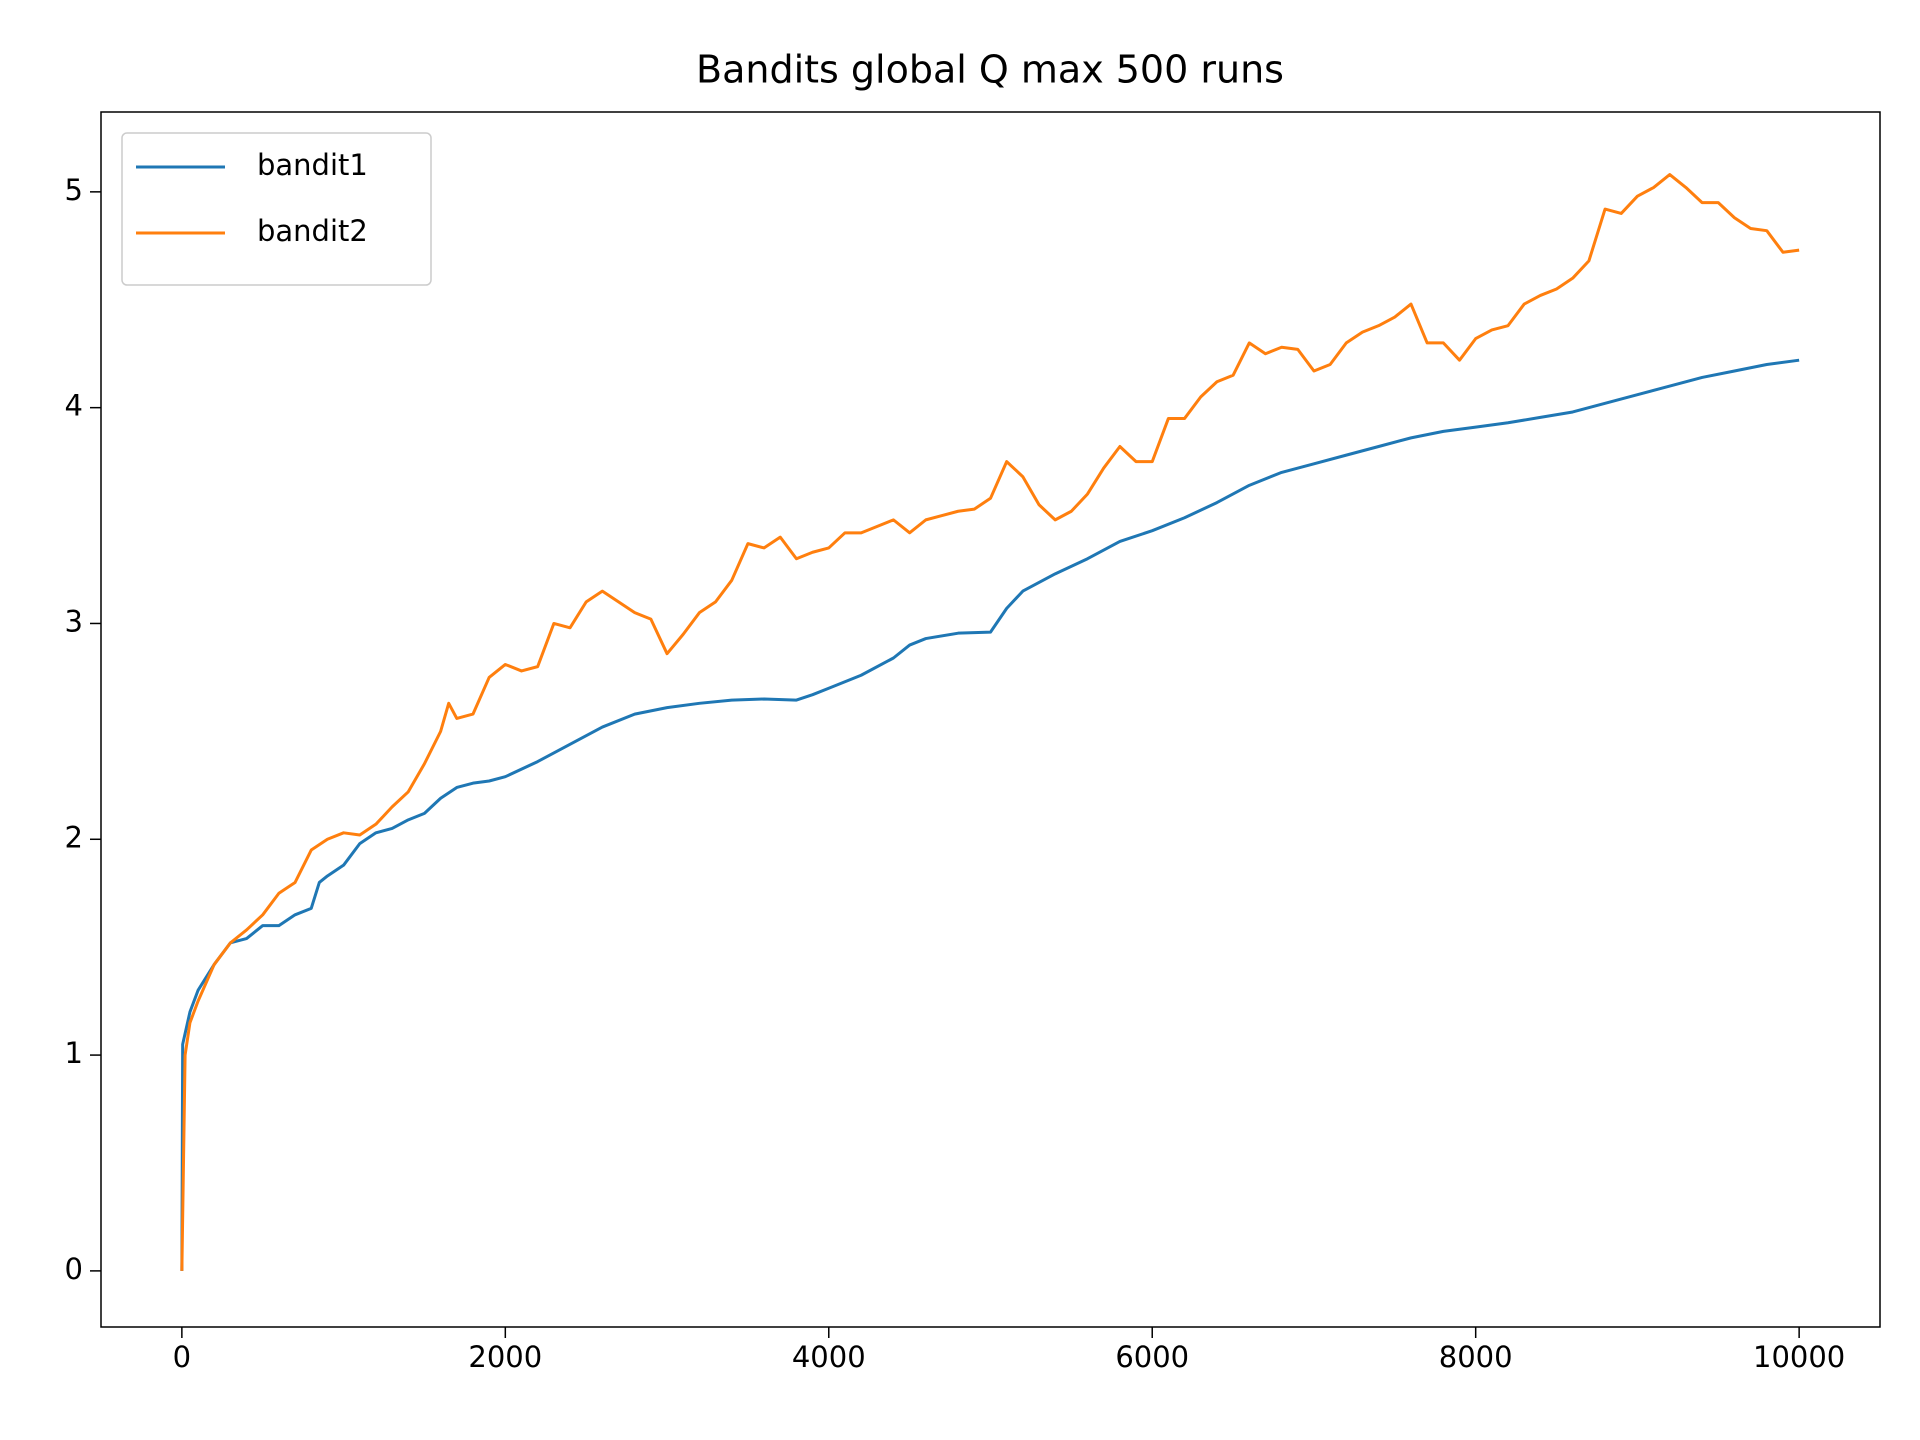  I want to click on y-tick-label: 0, so click(74, 1269).